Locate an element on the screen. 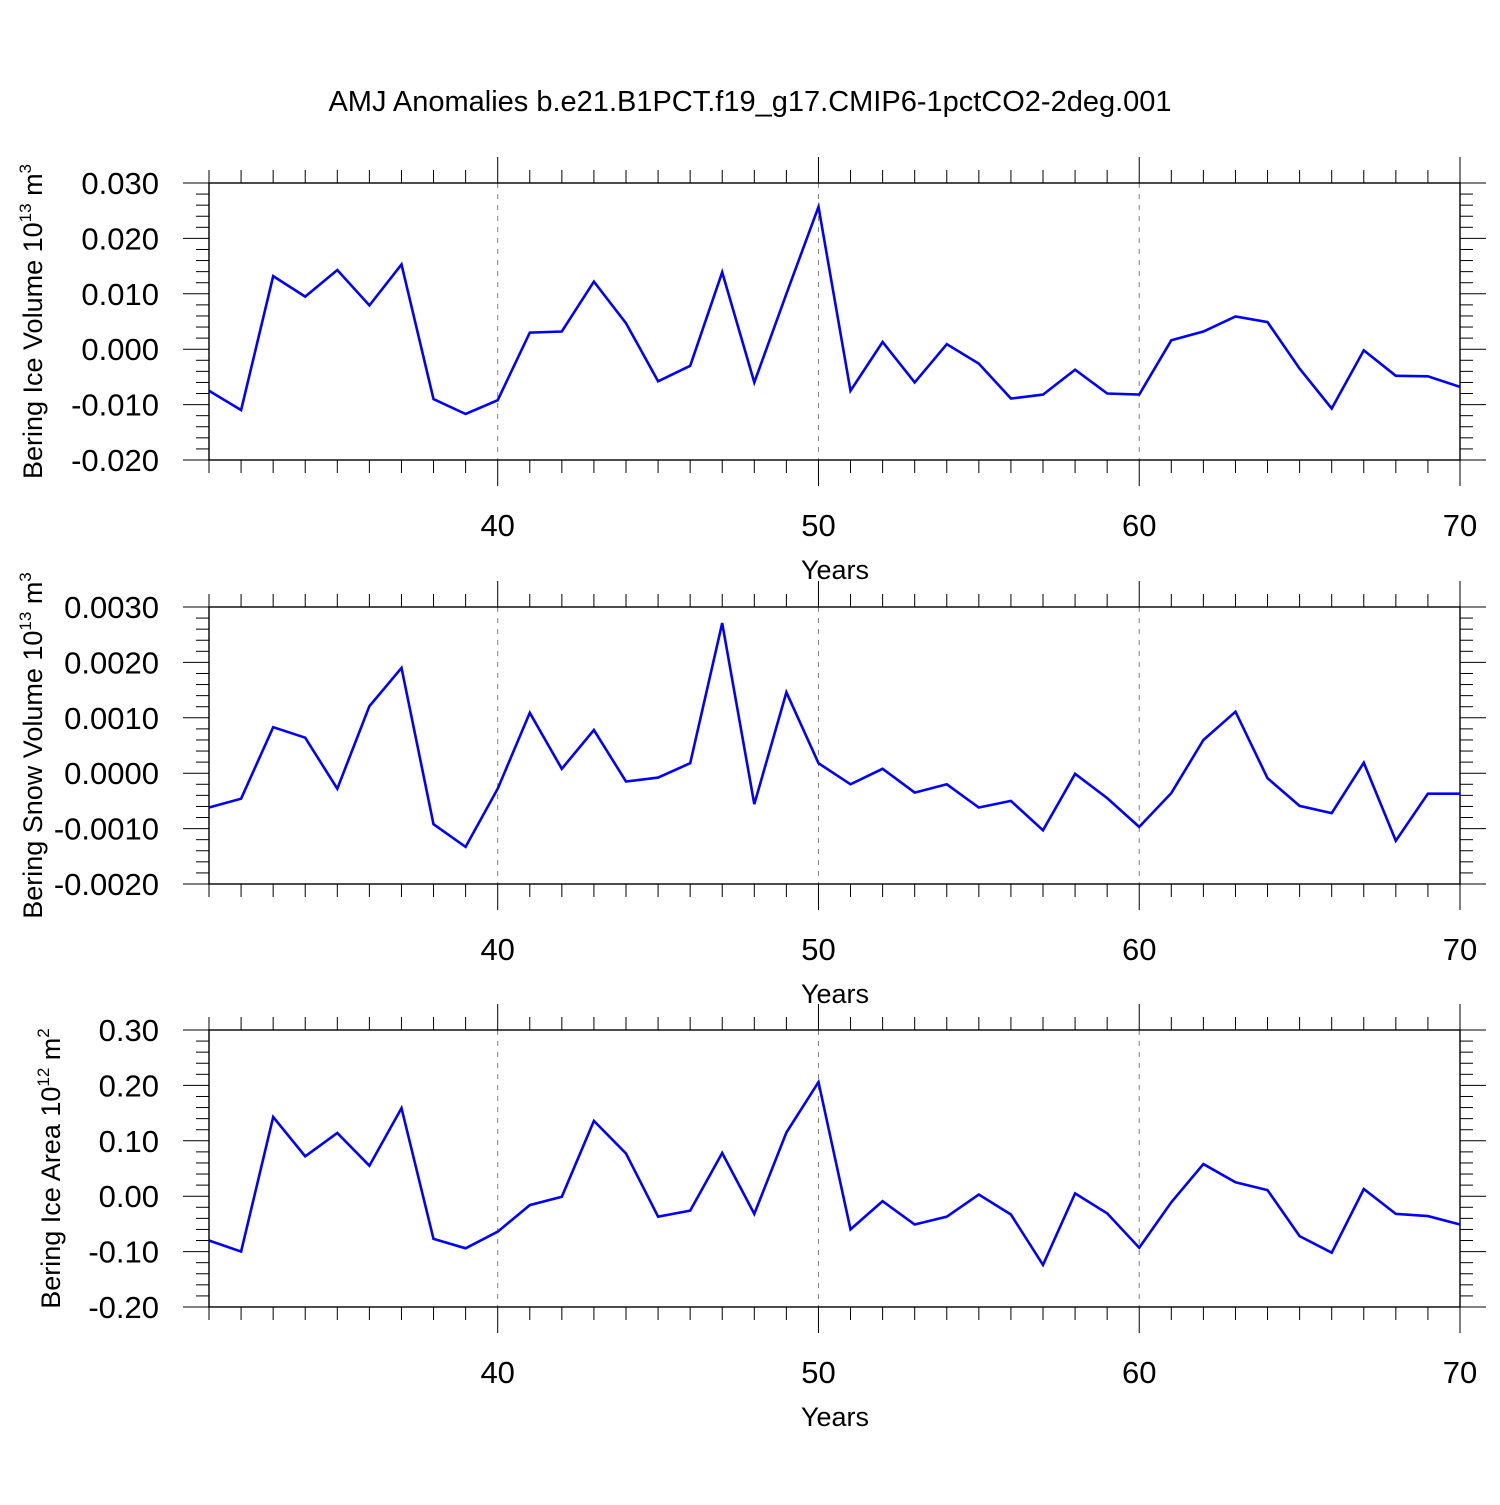  panel-2-ytick-label: 0.0000 is located at coordinates (111, 773).